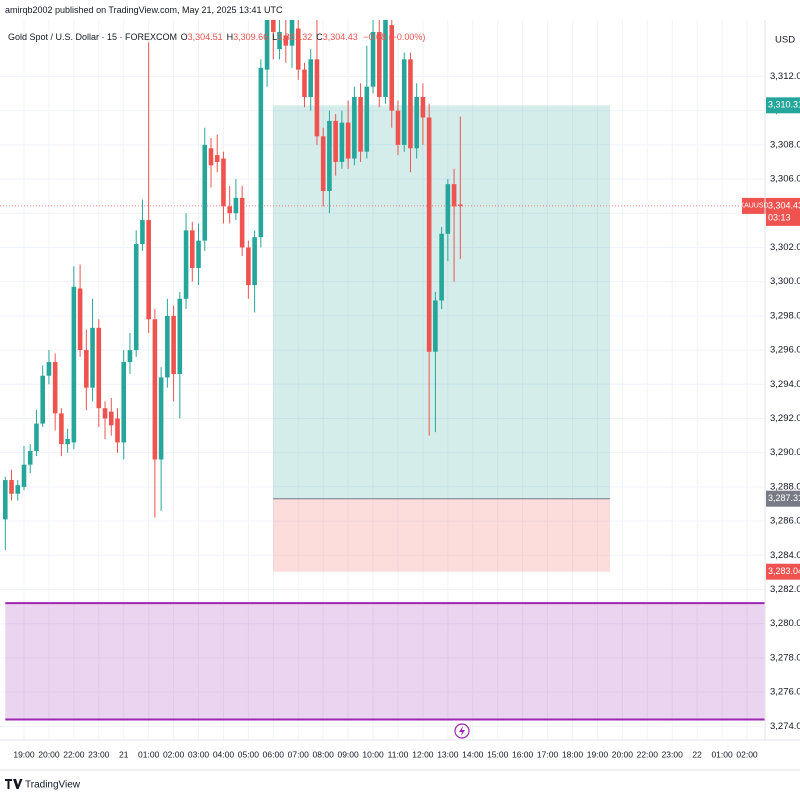 The image size is (800, 800). What do you see at coordinates (785, 589) in the screenshot?
I see `y-tick-label: 3,282.00` at bounding box center [785, 589].